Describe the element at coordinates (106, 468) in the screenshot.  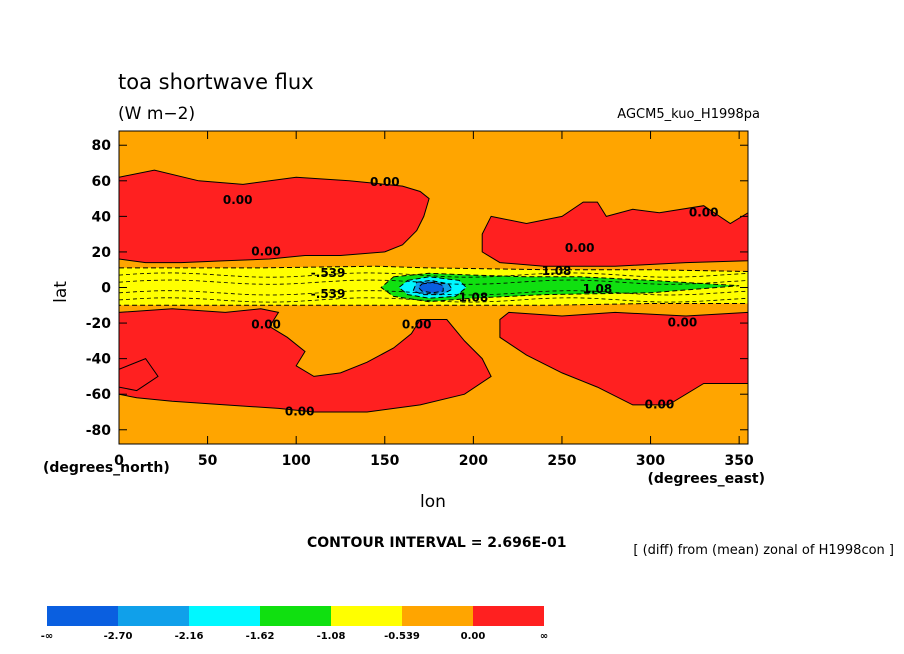
I see `y-axis-note: (degrees_north)` at that location.